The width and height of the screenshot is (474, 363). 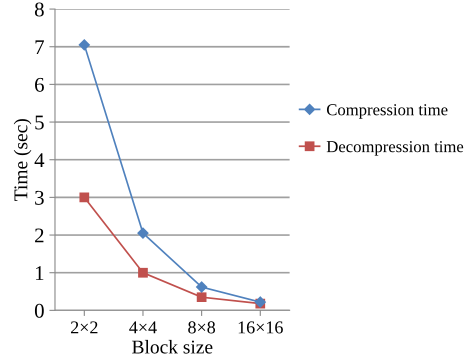 What do you see at coordinates (39, 311) in the screenshot?
I see `y-tick-label: 0` at bounding box center [39, 311].